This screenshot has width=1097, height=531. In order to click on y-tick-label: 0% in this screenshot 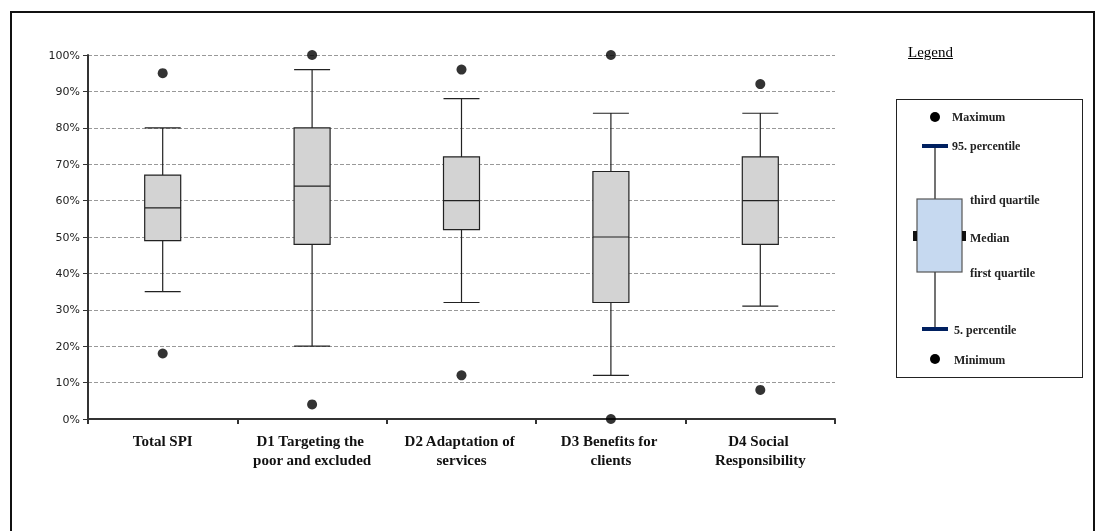, I will do `click(71, 419)`.